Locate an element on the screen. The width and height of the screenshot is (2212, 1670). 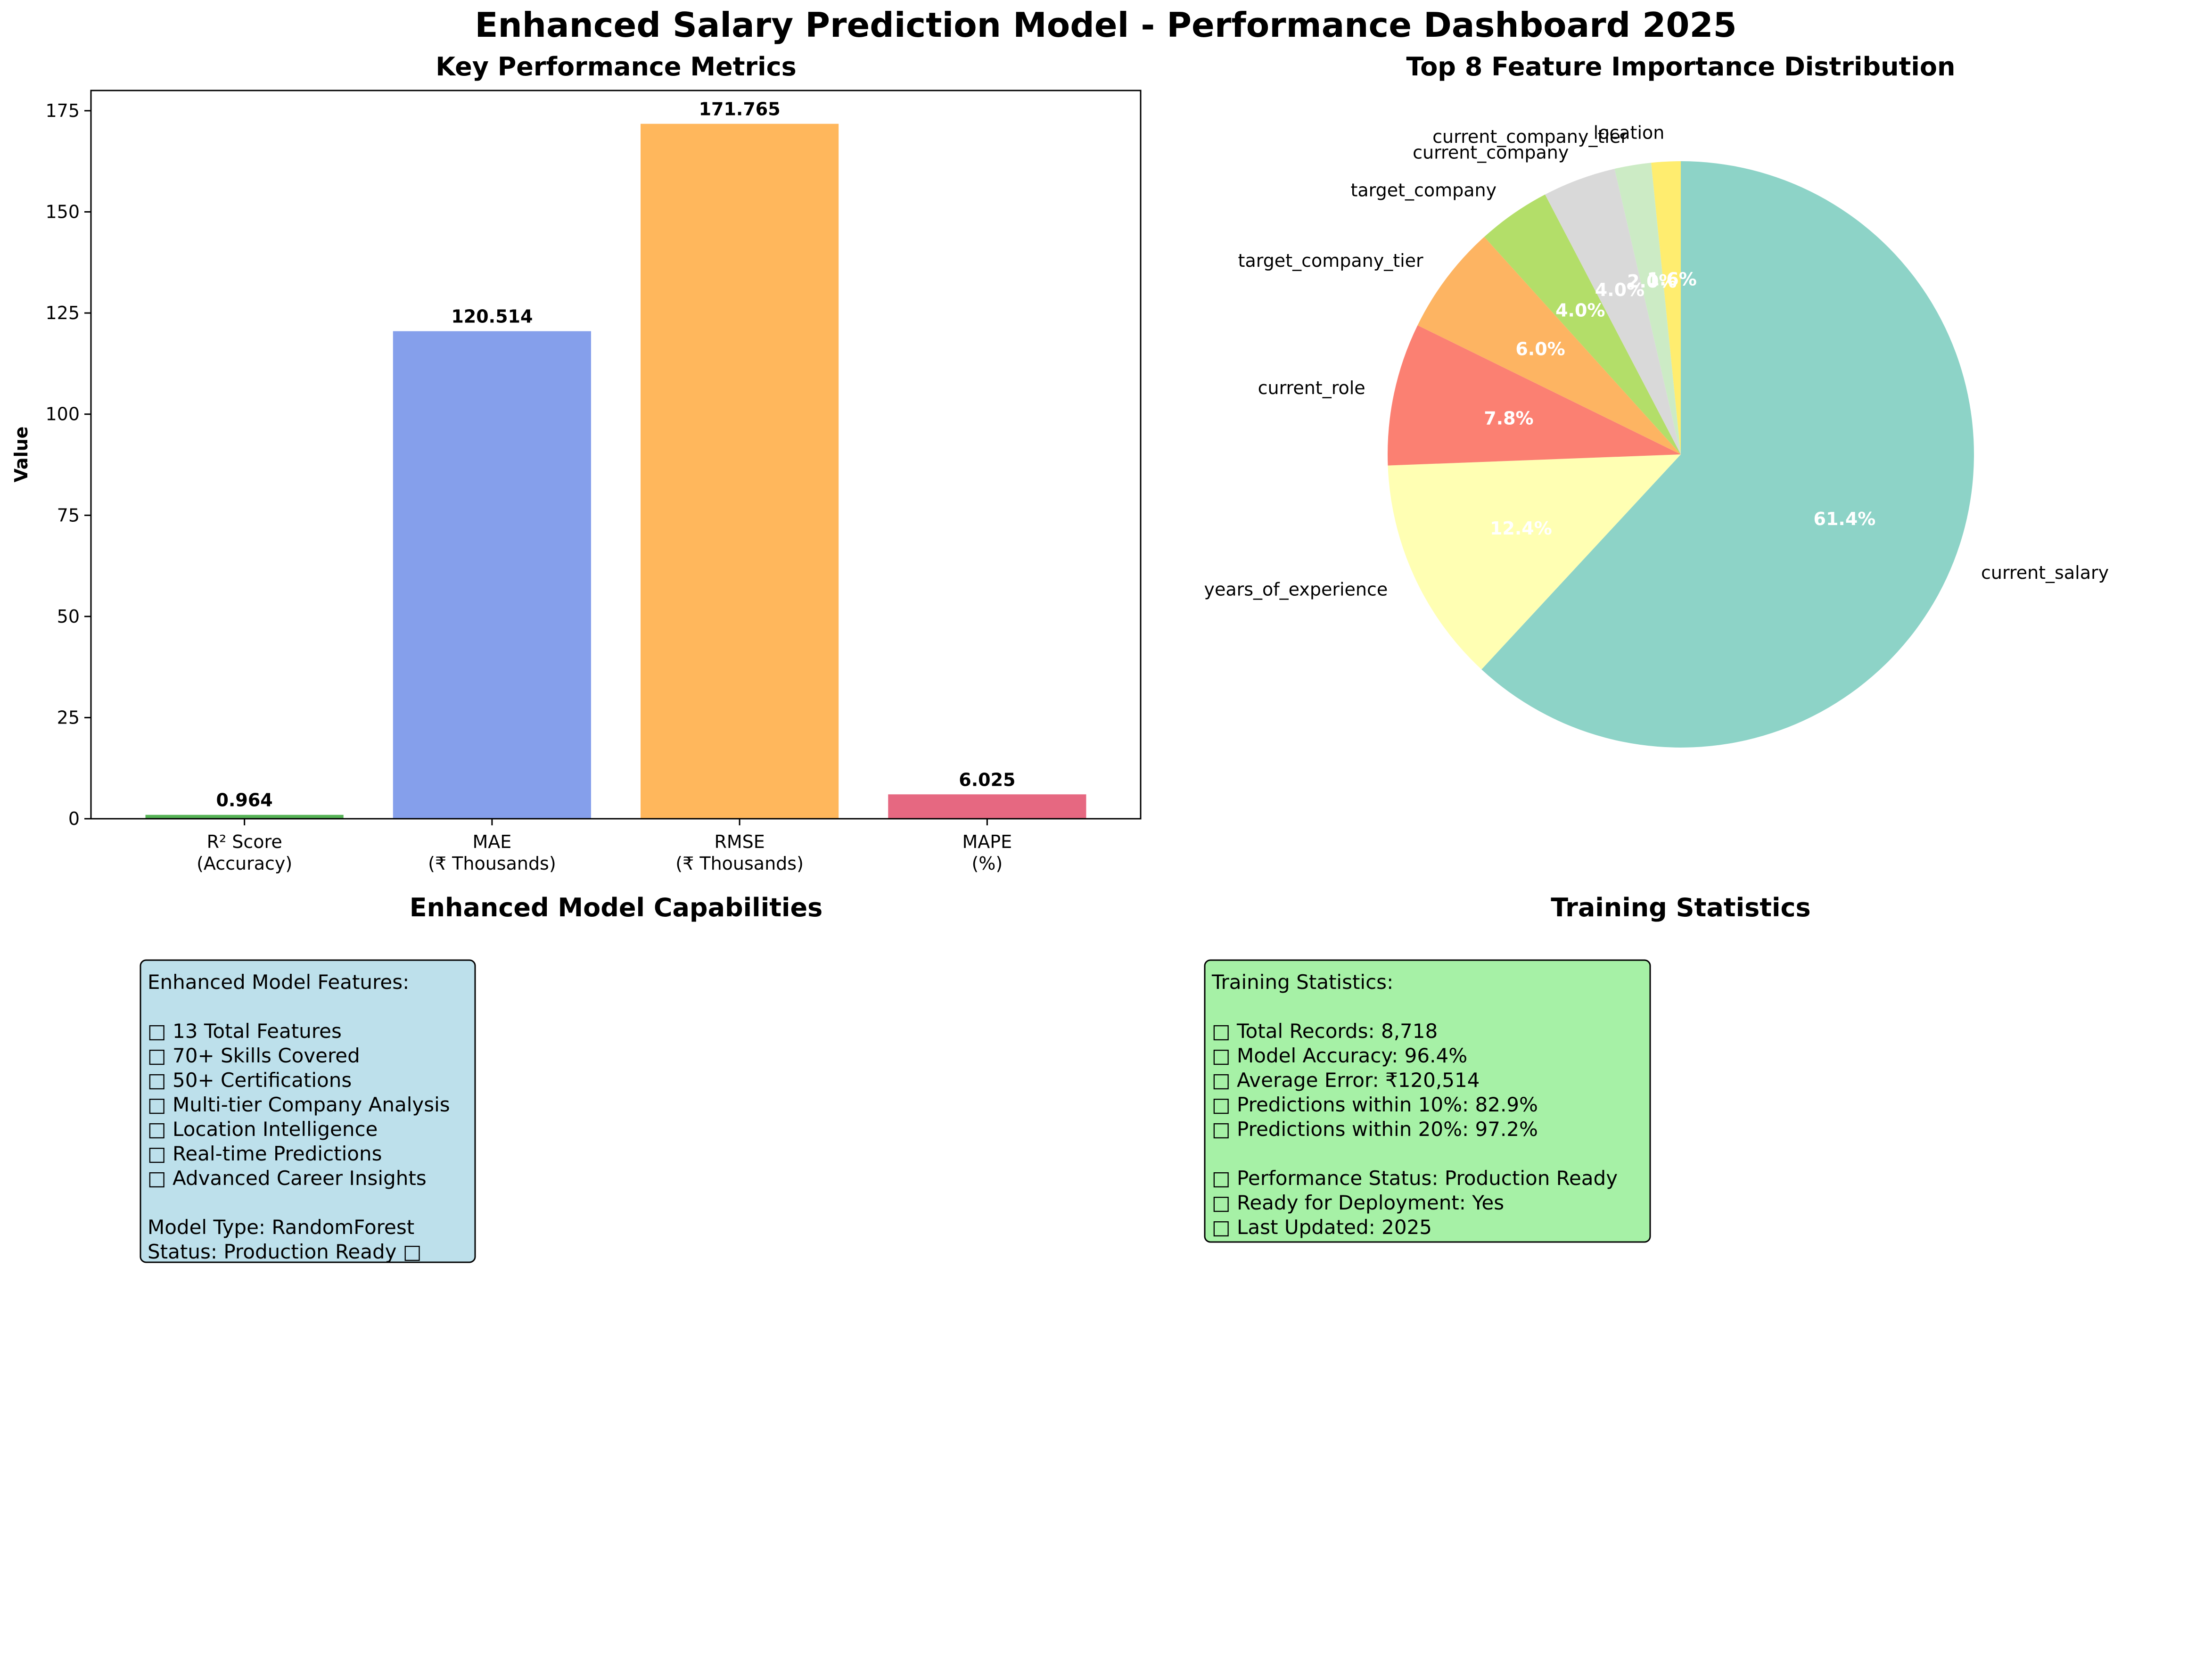
text-line: Enhanced Model Features: is located at coordinates (278, 982).